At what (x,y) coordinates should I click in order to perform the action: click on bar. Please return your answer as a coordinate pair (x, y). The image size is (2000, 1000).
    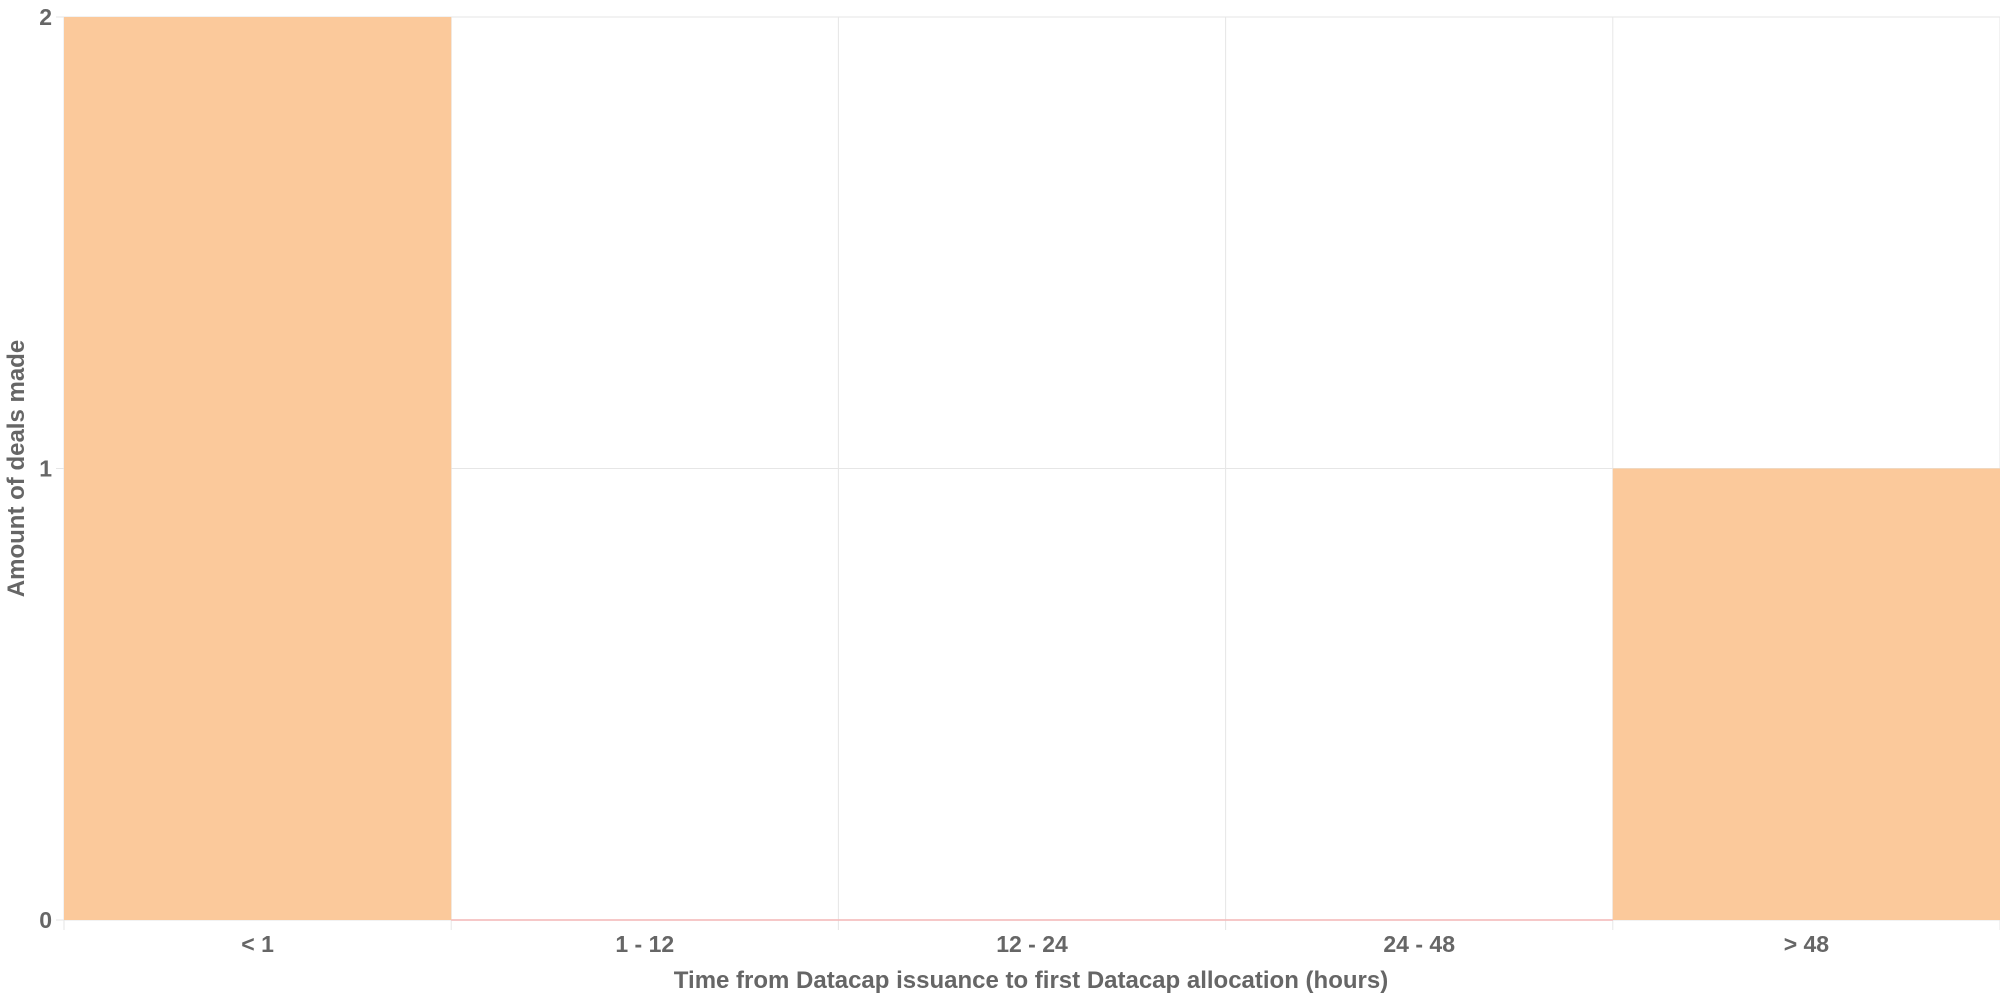
    Looking at the image, I should click on (1806, 694).